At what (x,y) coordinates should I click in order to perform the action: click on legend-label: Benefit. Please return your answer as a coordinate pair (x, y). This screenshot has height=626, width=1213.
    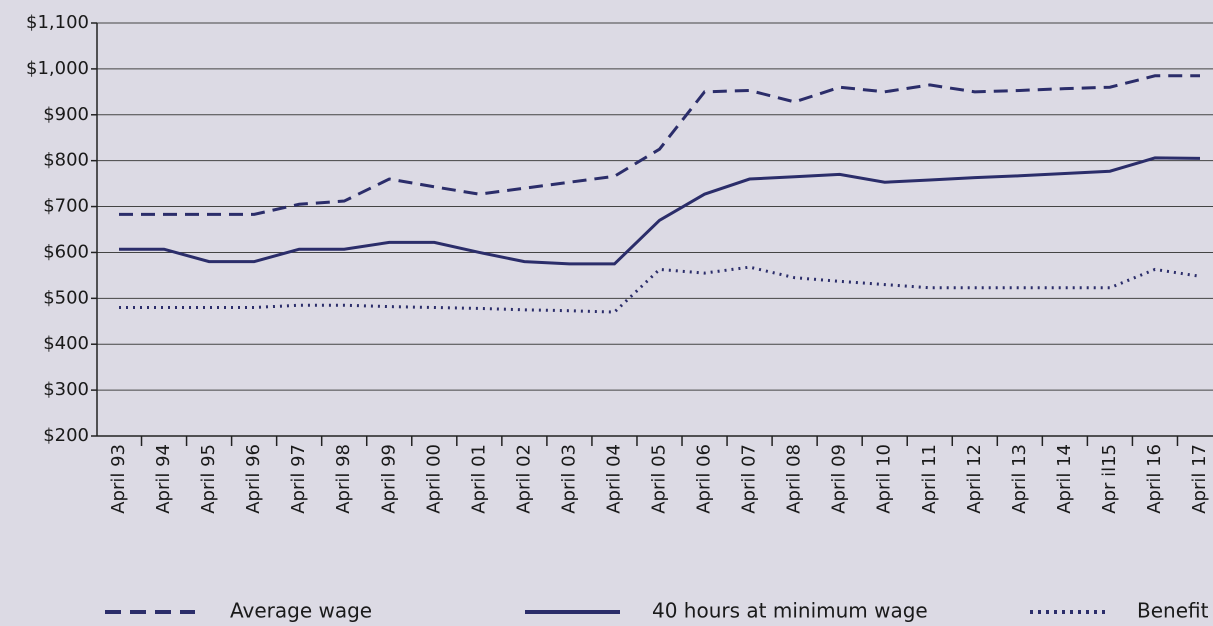
    Looking at the image, I should click on (1173, 611).